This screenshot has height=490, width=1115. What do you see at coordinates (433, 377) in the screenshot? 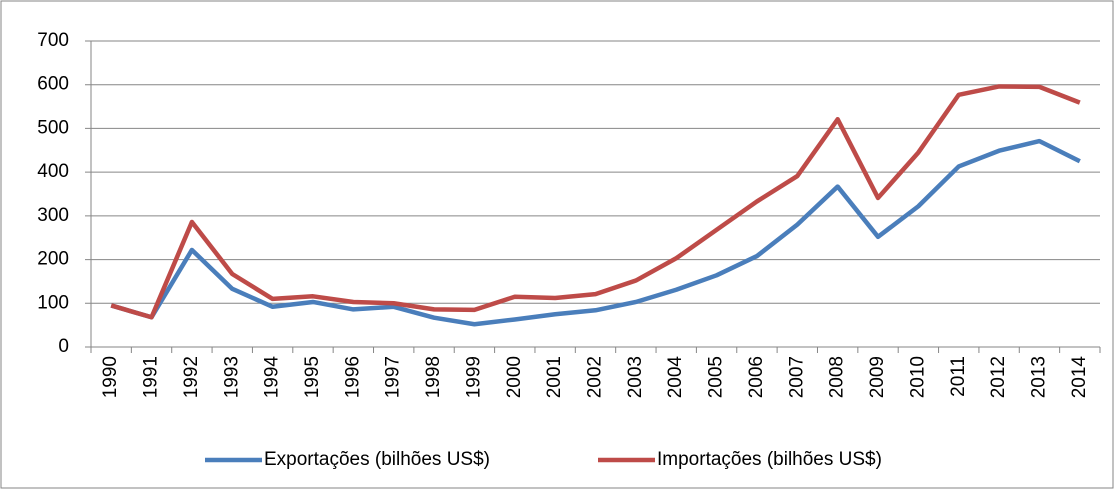
I see `x-tick-label: 1998` at bounding box center [433, 377].